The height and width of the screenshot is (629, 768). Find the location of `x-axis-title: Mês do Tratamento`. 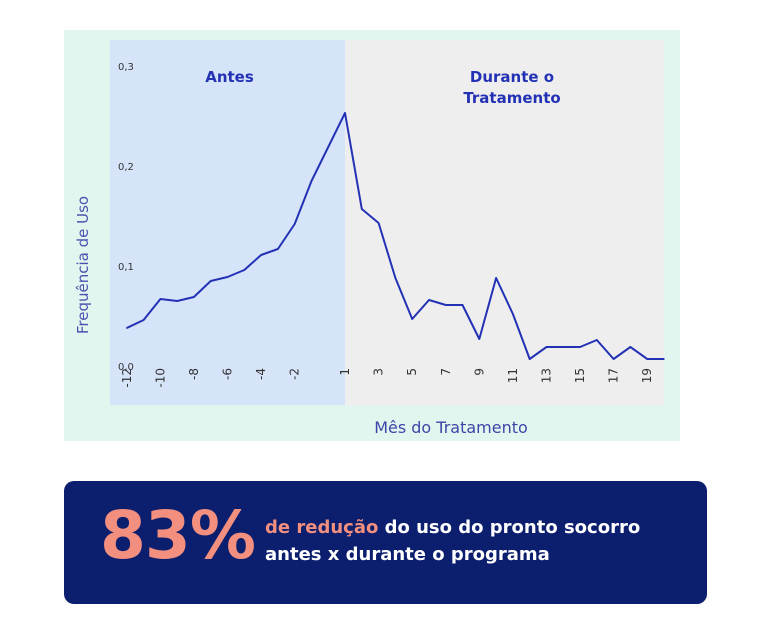

x-axis-title: Mês do Tratamento is located at coordinates (451, 427).